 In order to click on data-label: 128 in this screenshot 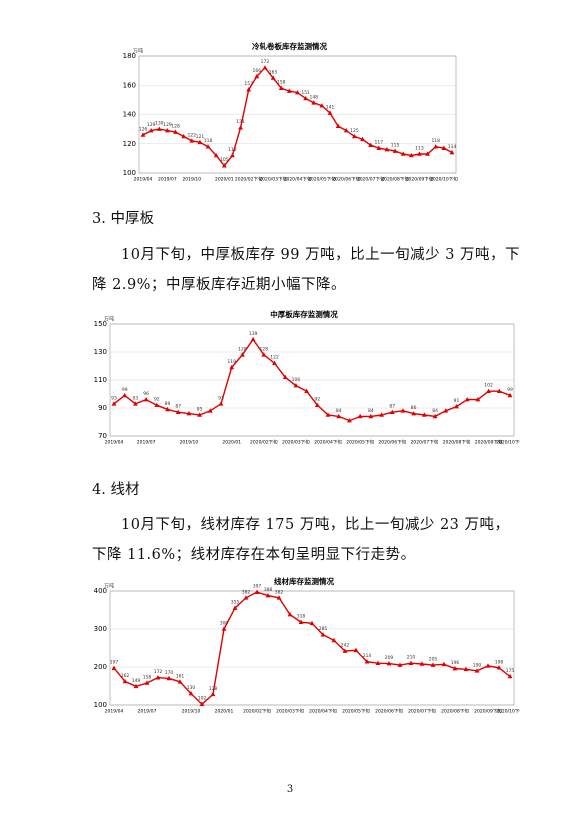, I will do `click(175, 127)`.